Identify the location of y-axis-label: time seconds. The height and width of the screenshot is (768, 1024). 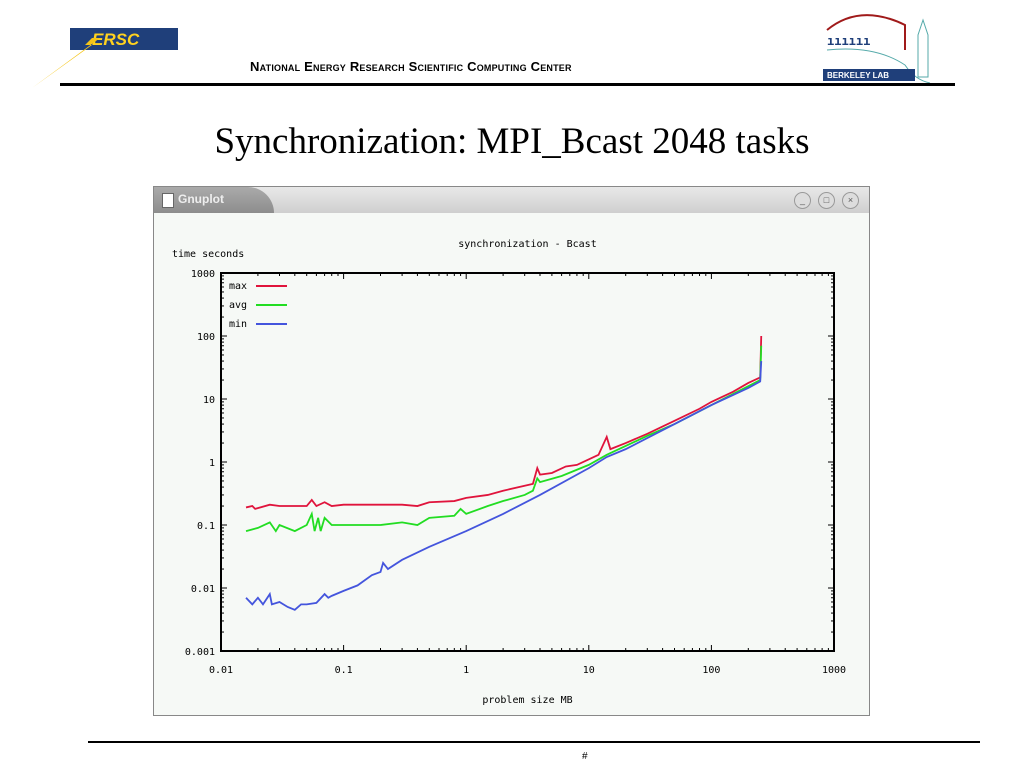
(208, 254).